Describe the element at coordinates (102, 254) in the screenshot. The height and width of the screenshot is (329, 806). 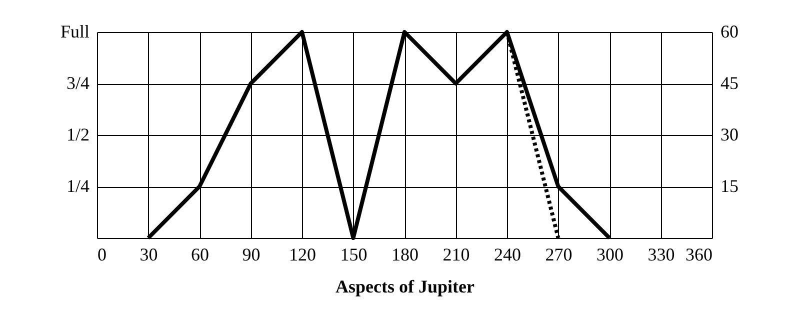
I see `x-tick-label: 0` at that location.